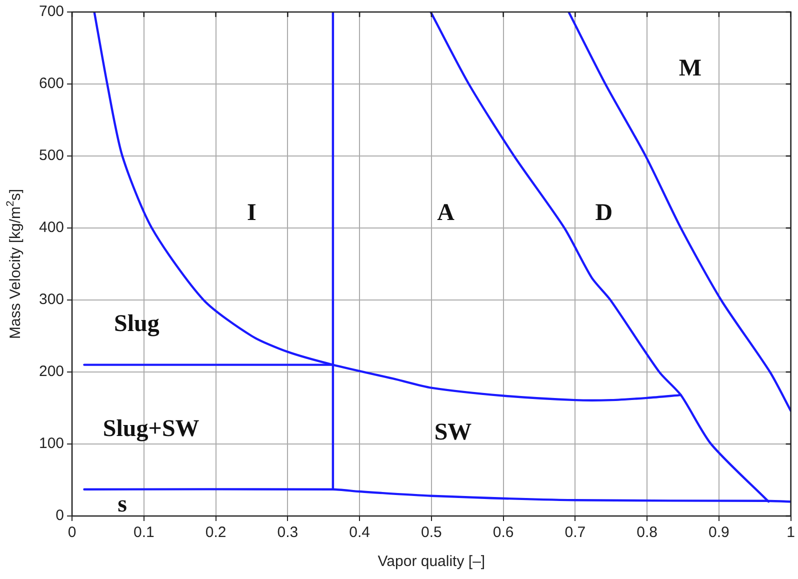 This screenshot has height=579, width=798. I want to click on x-tick-label: 0.7, so click(575, 533).